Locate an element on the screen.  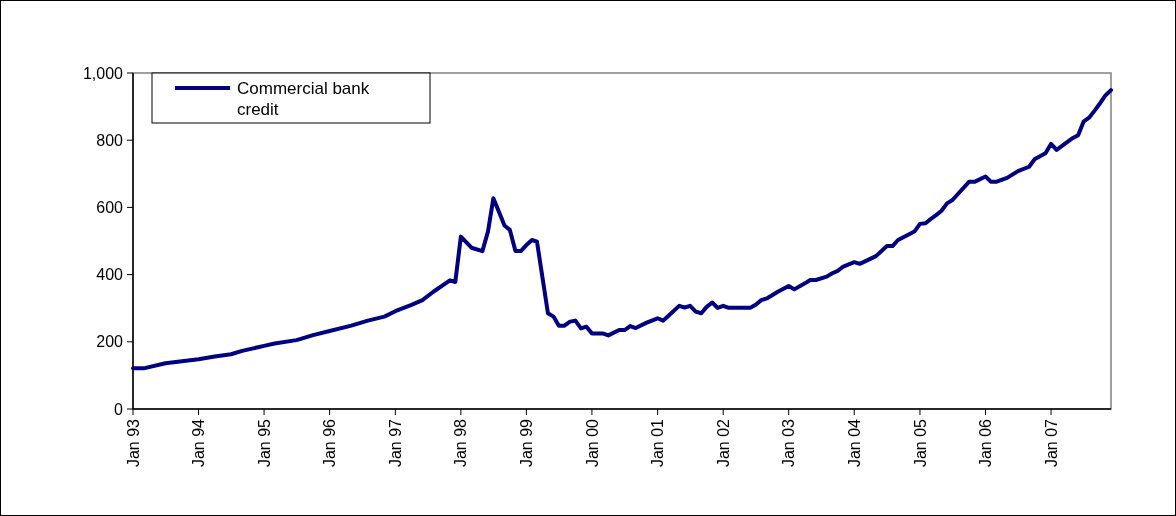
x-tick-label: Jan 93 is located at coordinates (133, 443).